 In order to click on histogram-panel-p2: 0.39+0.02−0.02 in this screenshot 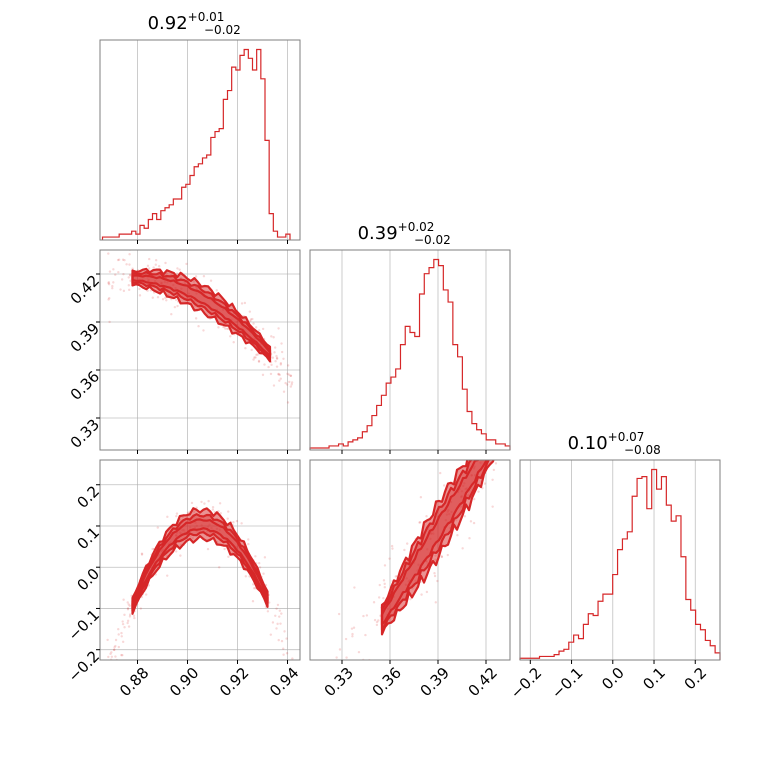, I will do `click(410, 337)`.